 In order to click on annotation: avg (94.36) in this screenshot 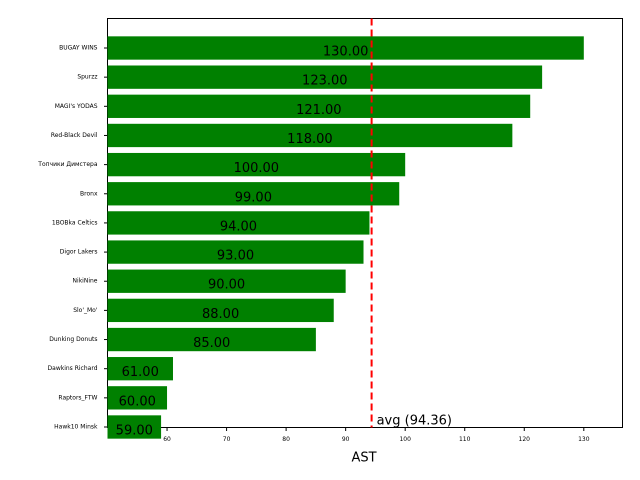, I will do `click(414, 421)`.